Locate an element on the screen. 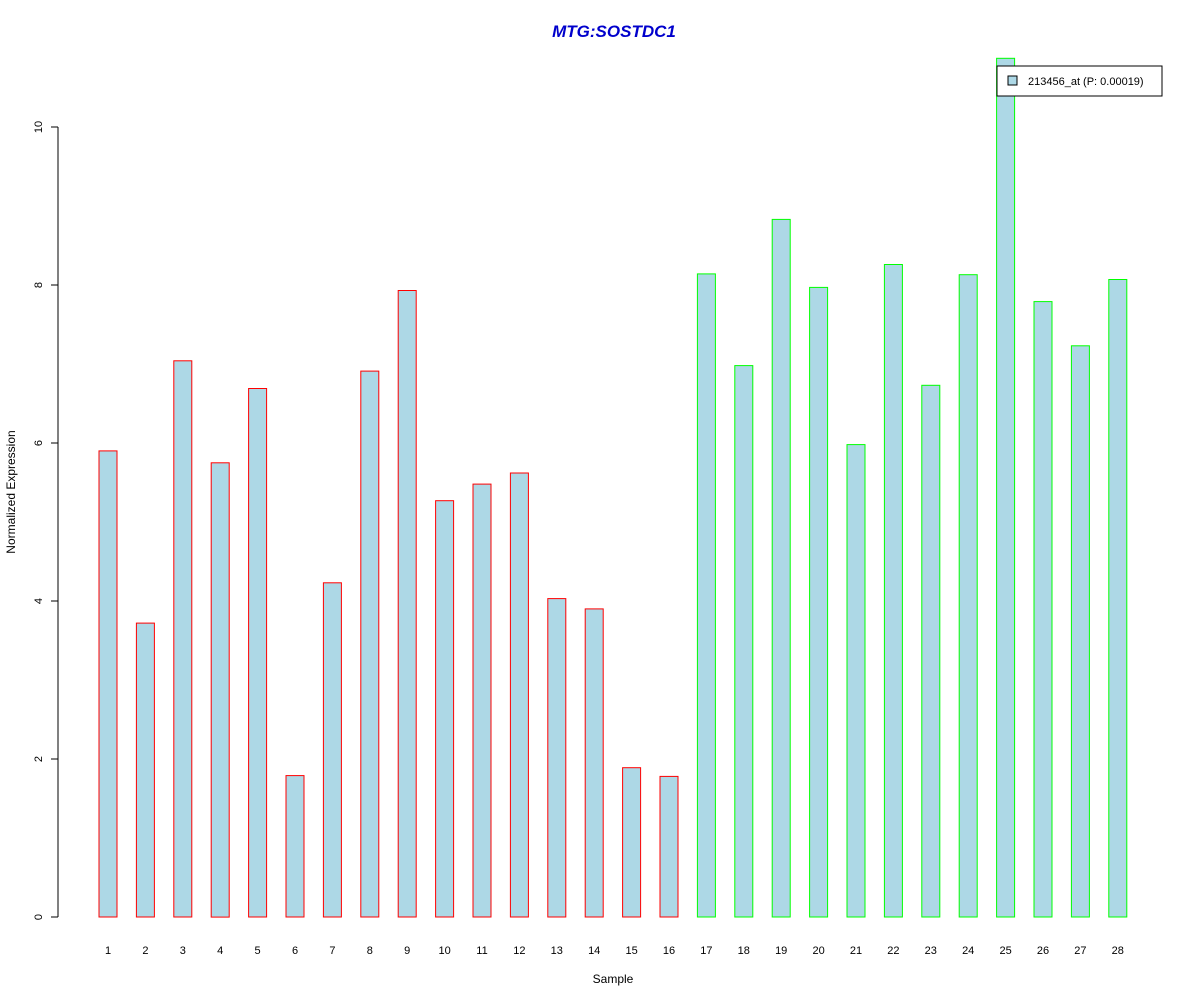 This screenshot has width=1200, height=1000. y-tick-label: 6 is located at coordinates (39, 443).